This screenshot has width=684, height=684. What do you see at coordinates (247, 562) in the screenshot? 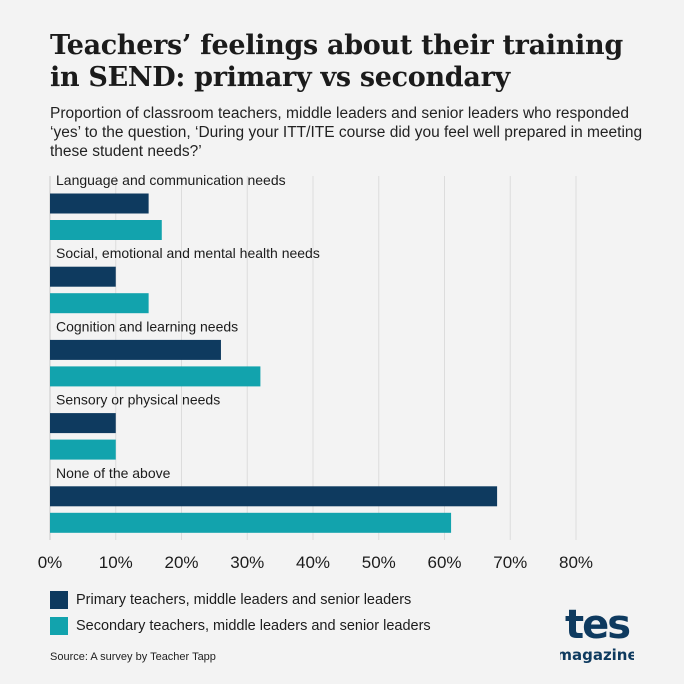
I see `x-tick-label: 30%` at bounding box center [247, 562].